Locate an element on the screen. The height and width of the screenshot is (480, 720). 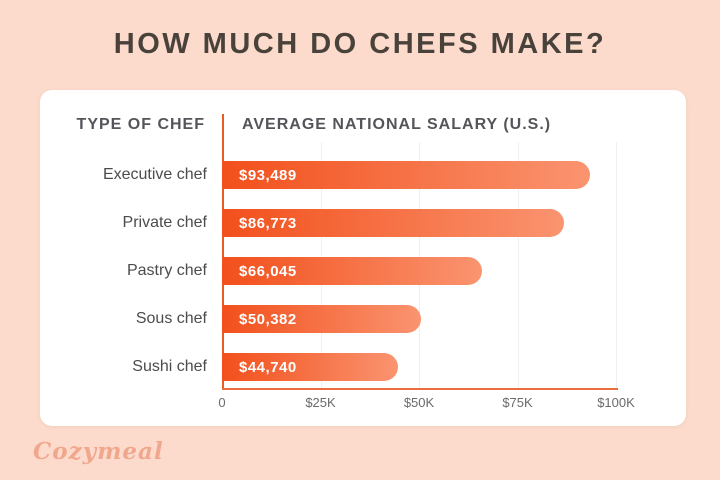
salary-value-label: $93,489 is located at coordinates (268, 175).